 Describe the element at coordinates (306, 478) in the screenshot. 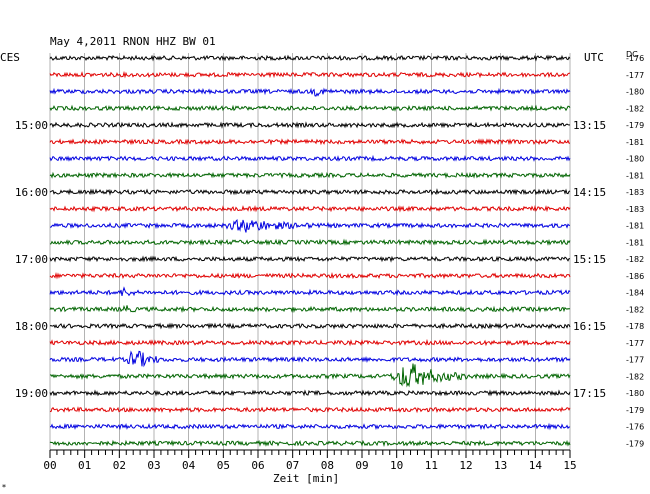

I see `x-axis-label: Zeit [min]` at that location.